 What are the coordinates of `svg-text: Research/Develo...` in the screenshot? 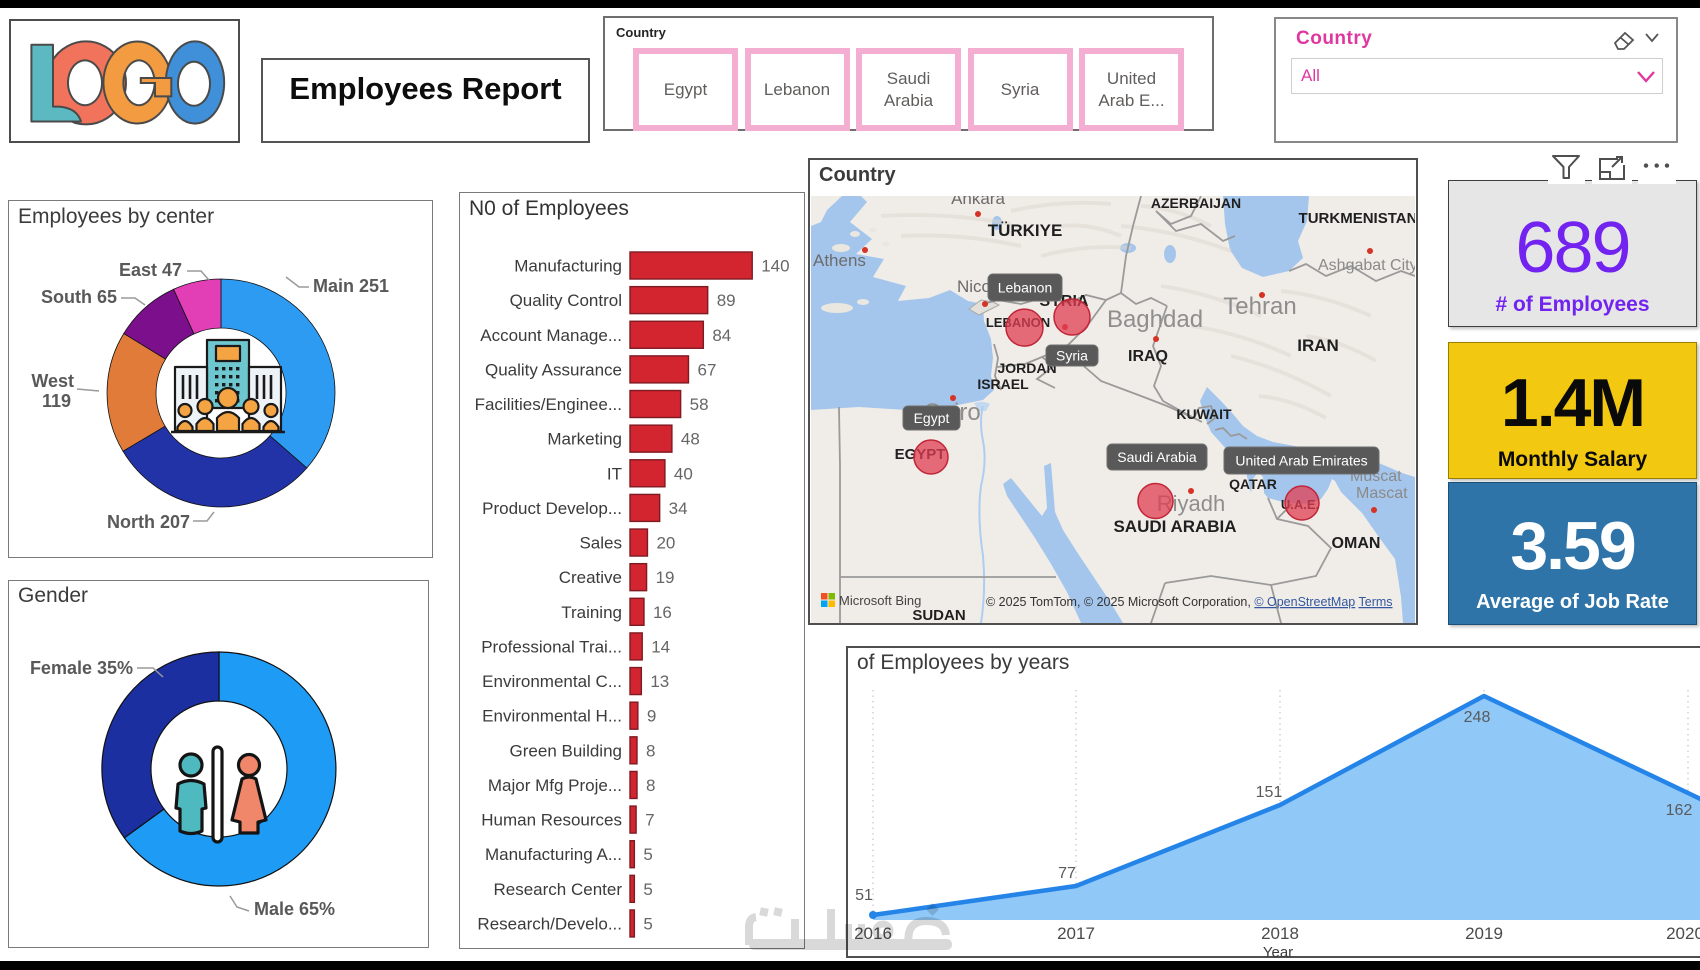 It's located at (549, 923).